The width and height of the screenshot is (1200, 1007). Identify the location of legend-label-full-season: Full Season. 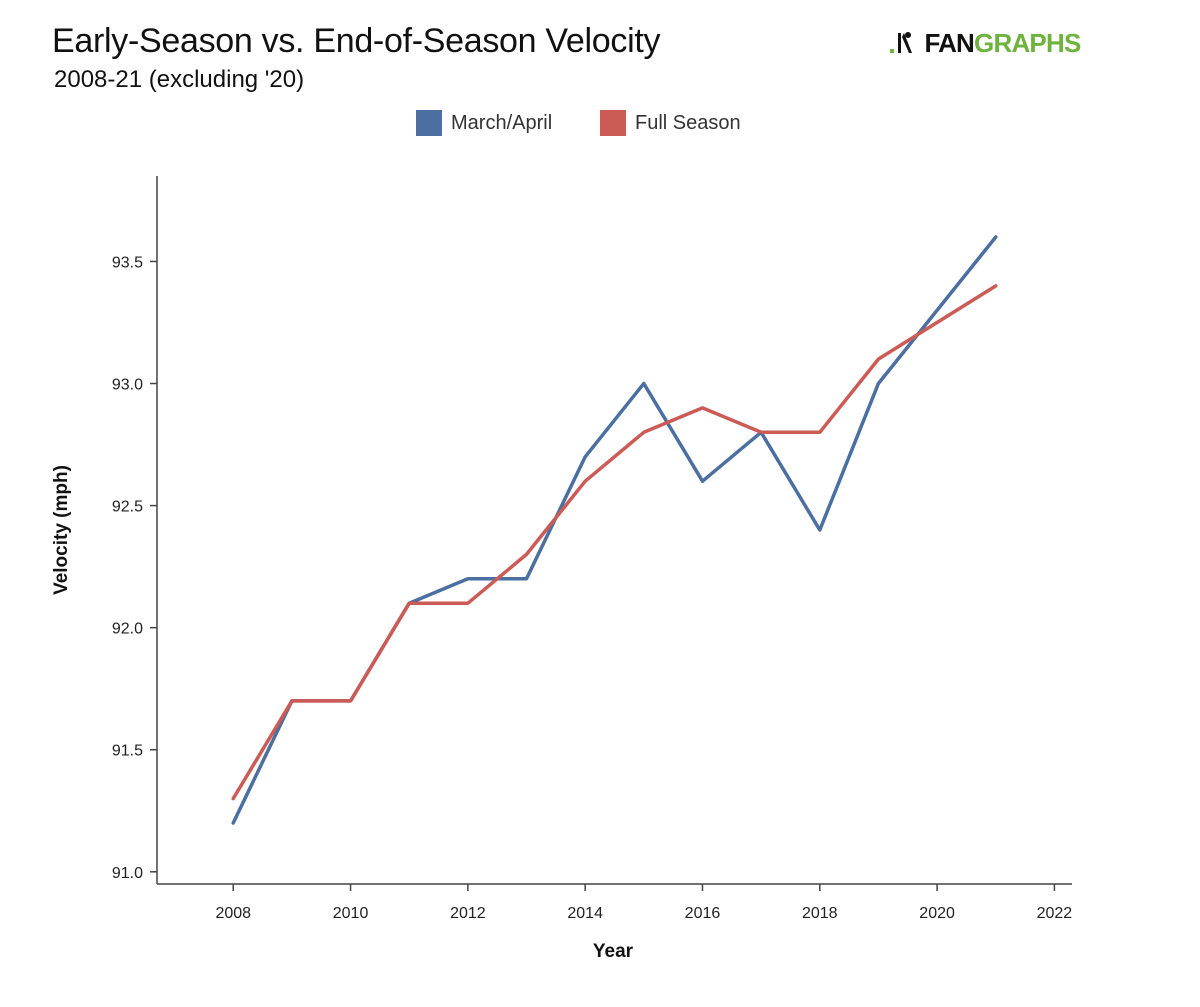
(688, 122).